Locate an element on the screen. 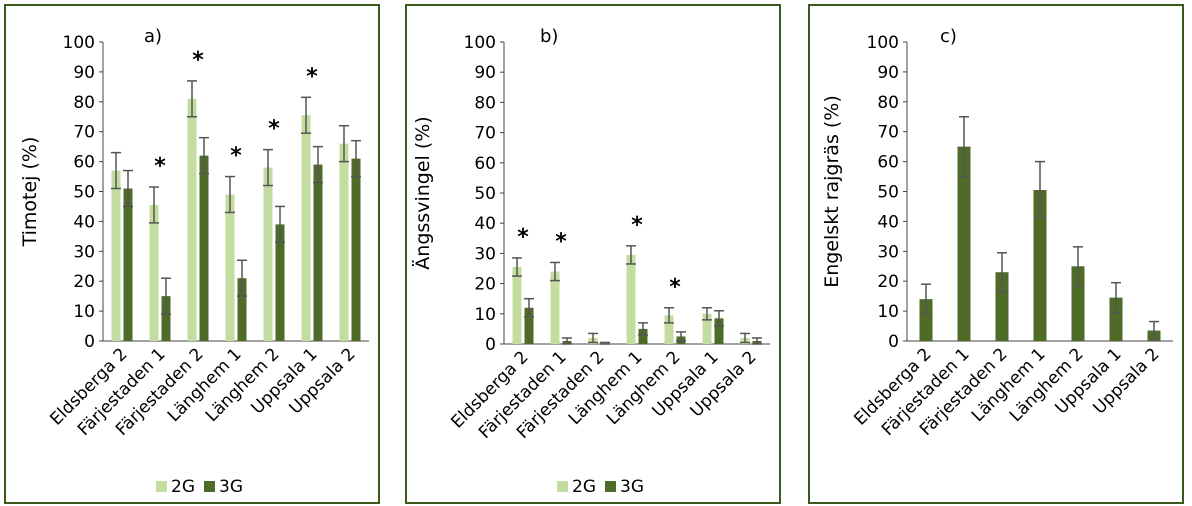 This screenshot has width=1192, height=506. y-axis-label: Engelskt rajgräs (%) is located at coordinates (832, 191).